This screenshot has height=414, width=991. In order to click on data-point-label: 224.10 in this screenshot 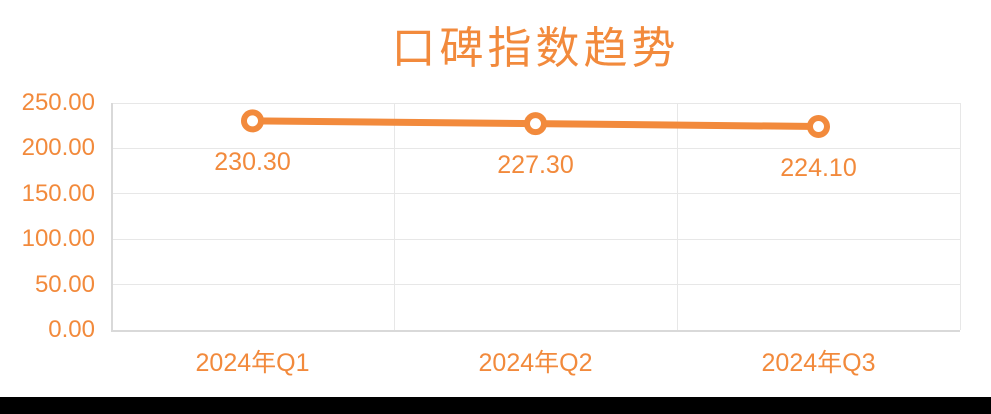, I will do `click(818, 167)`.